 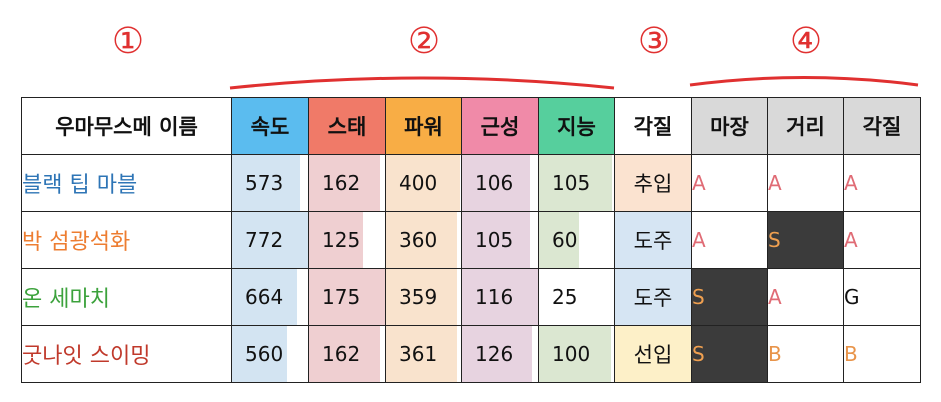 I want to click on stat-guts-value: 126, so click(x=494, y=354).